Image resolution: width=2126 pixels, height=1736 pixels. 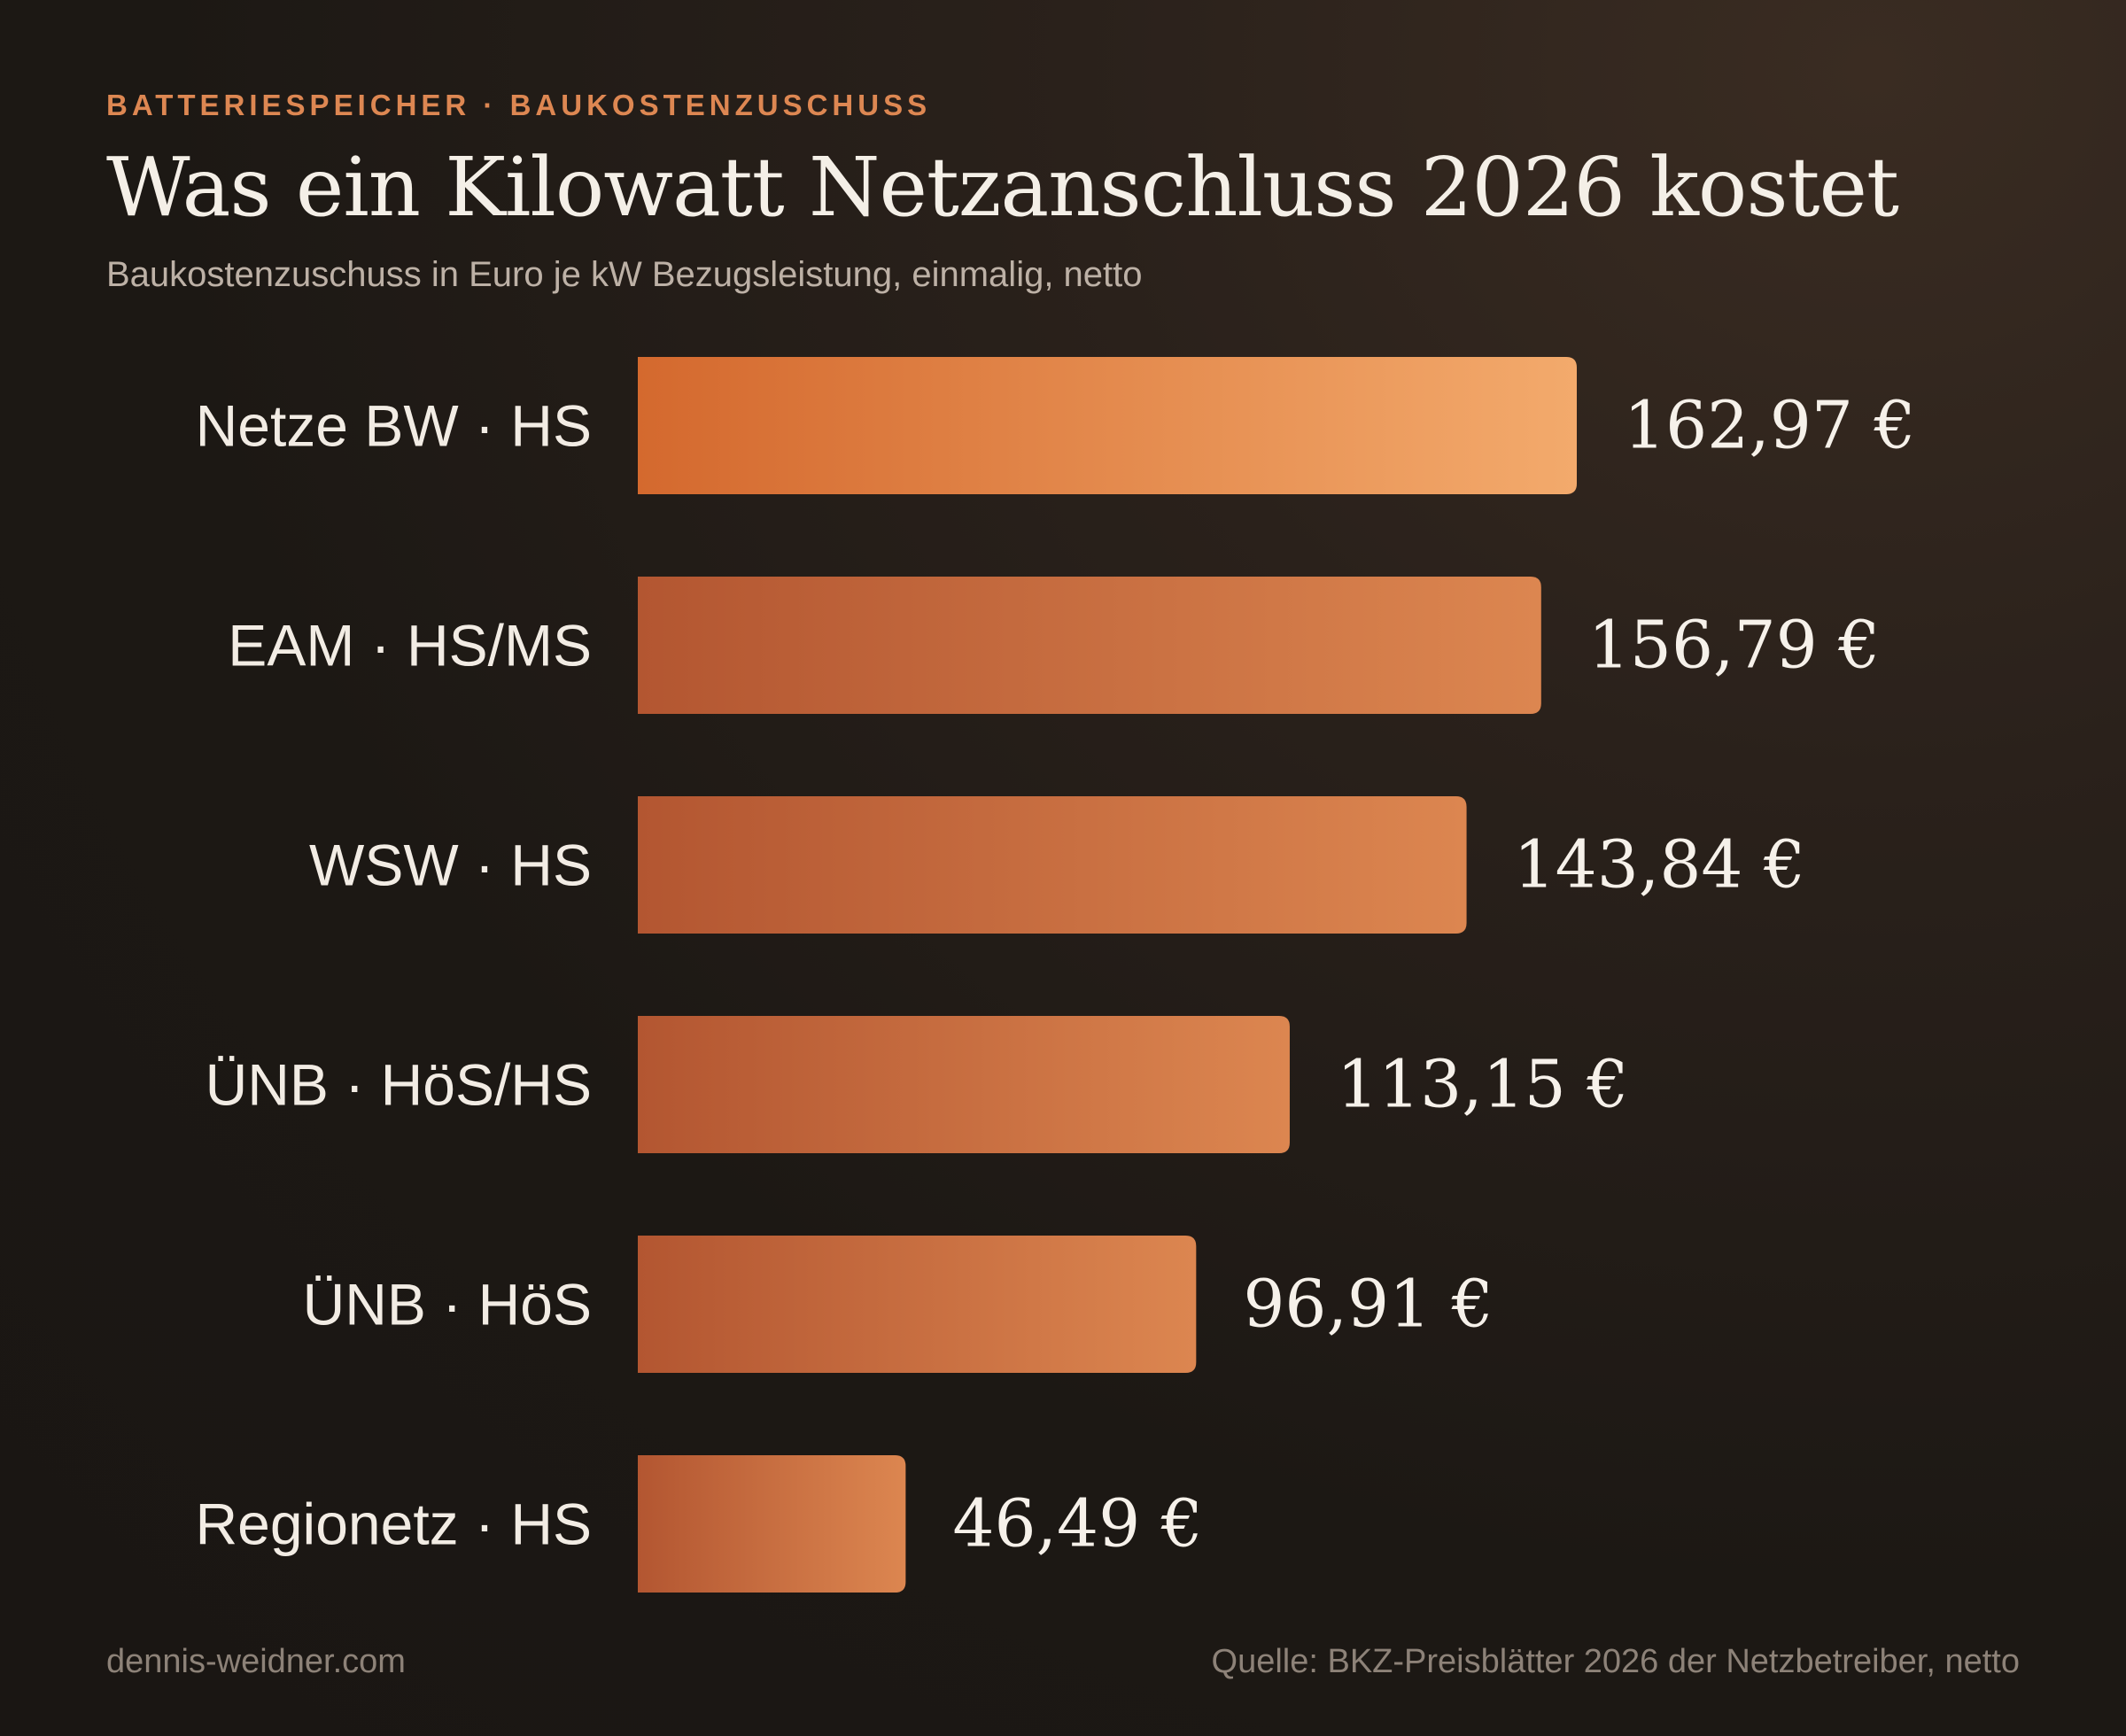 I want to click on bar-category-label: Regionetz · HS, so click(x=394, y=1525).